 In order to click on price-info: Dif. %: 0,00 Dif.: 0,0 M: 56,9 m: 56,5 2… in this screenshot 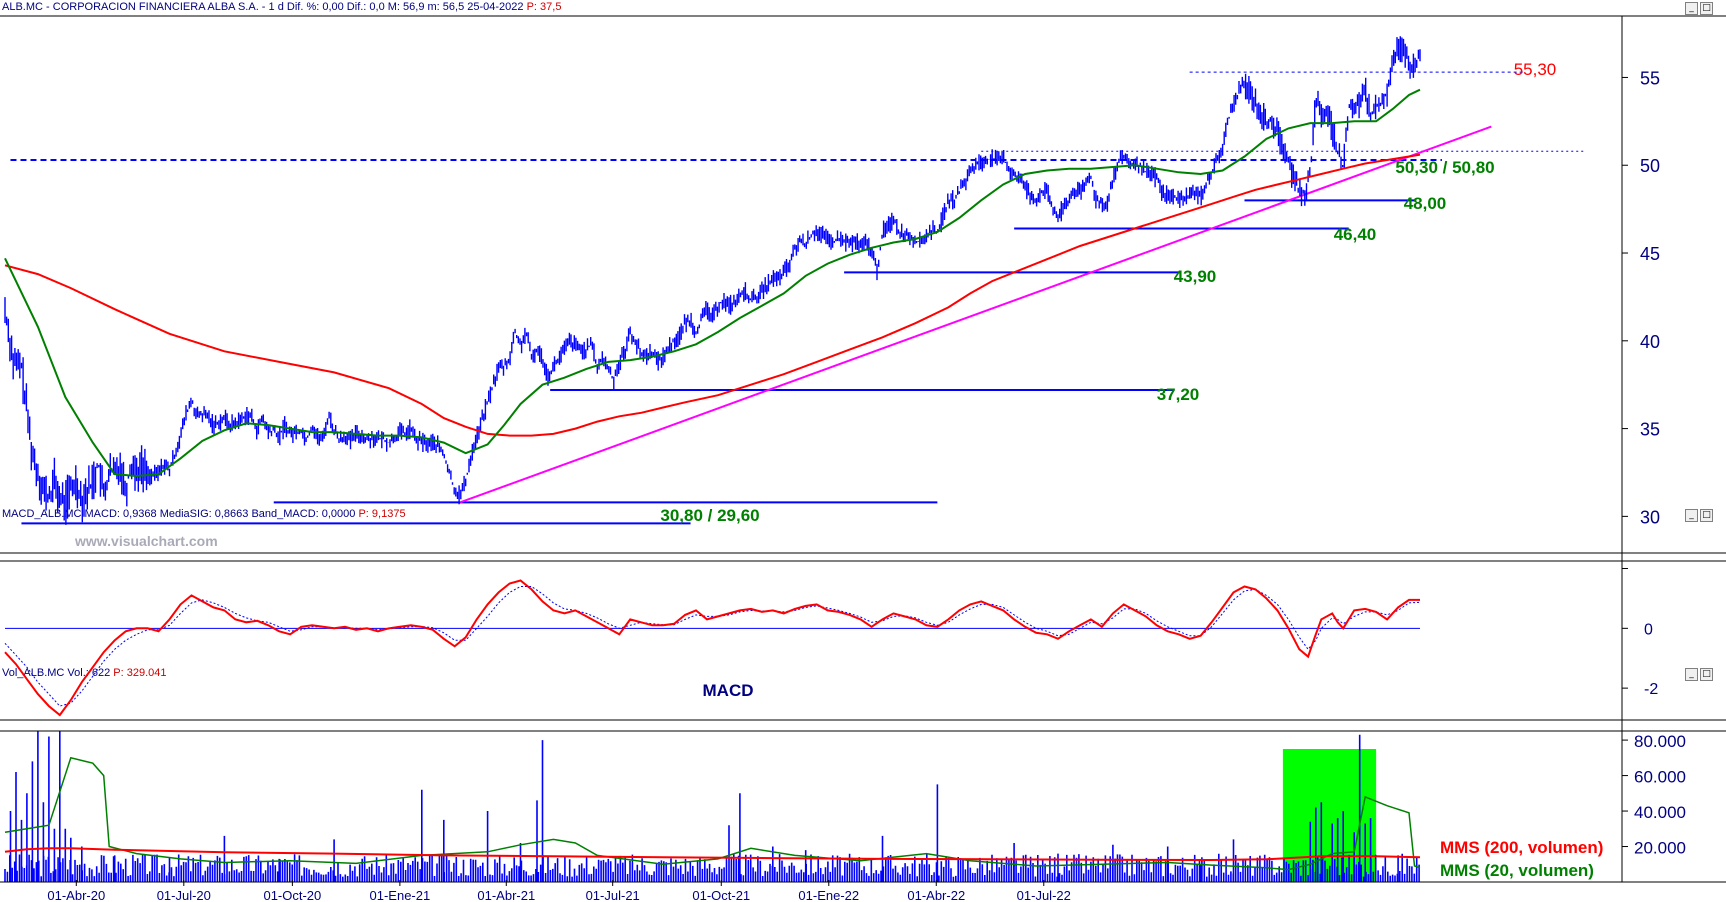, I will do `click(405, 7)`.